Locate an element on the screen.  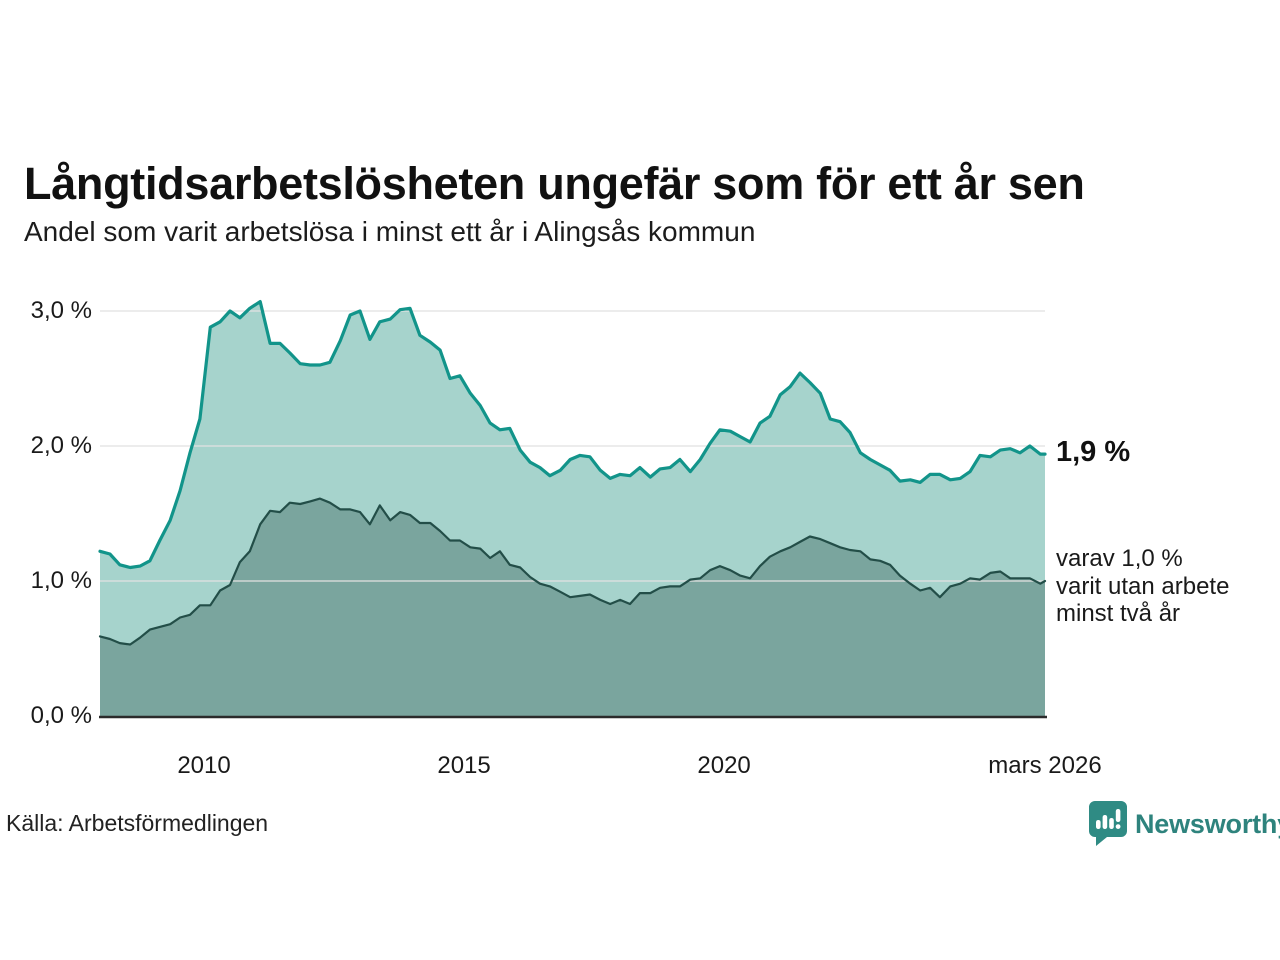
source-note: Källa: Arbetsförmedlingen is located at coordinates (137, 823).